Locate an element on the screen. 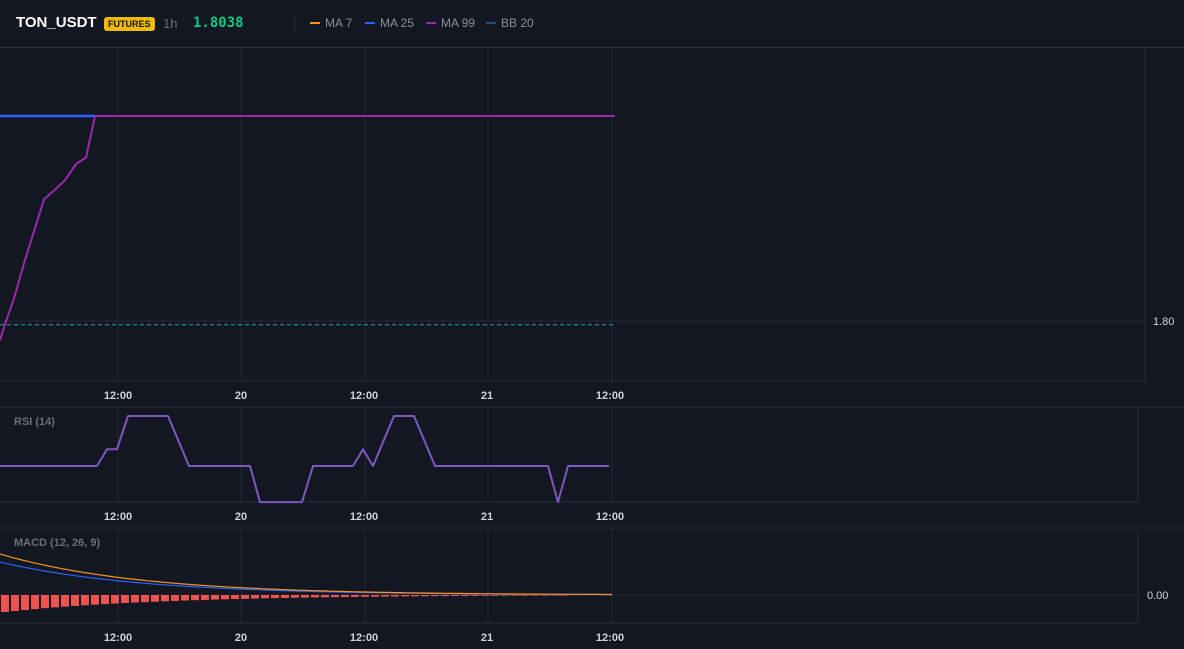  ma7-swatch is located at coordinates (315, 23).